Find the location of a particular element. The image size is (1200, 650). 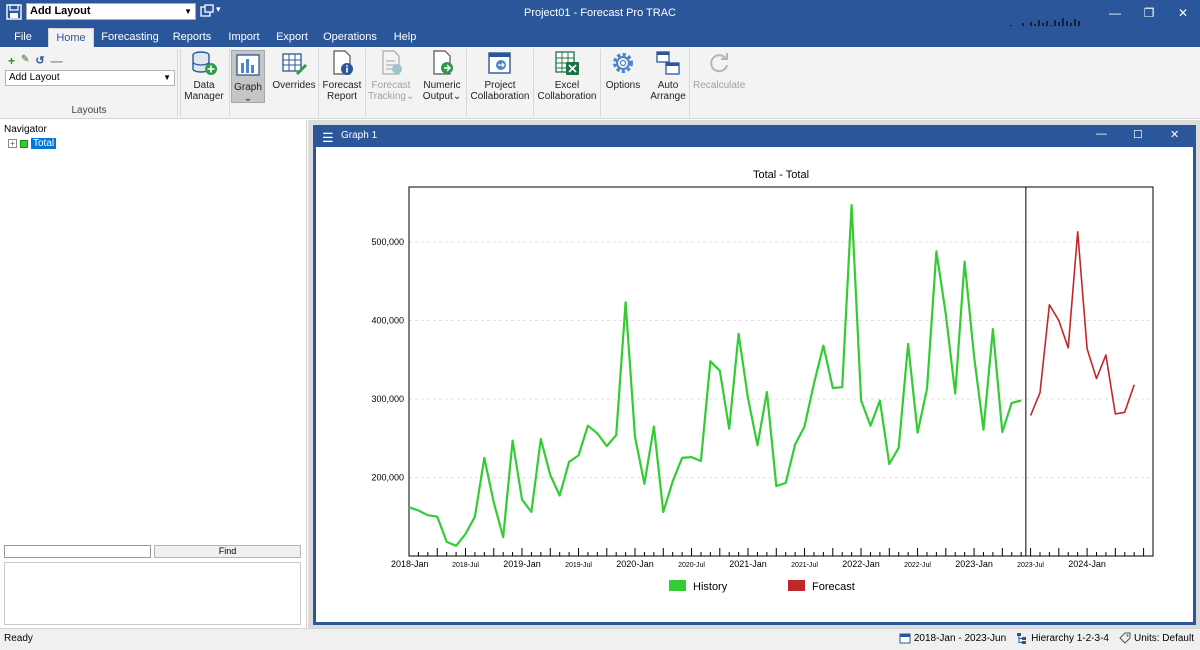

tab-help: Help is located at coordinates (405, 37).